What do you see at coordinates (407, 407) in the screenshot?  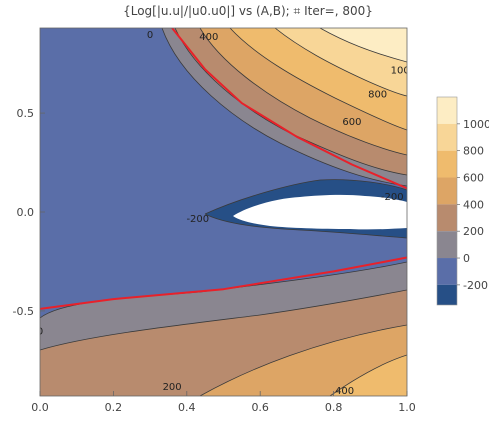 I see `x-tick-label: 1.0` at bounding box center [407, 407].